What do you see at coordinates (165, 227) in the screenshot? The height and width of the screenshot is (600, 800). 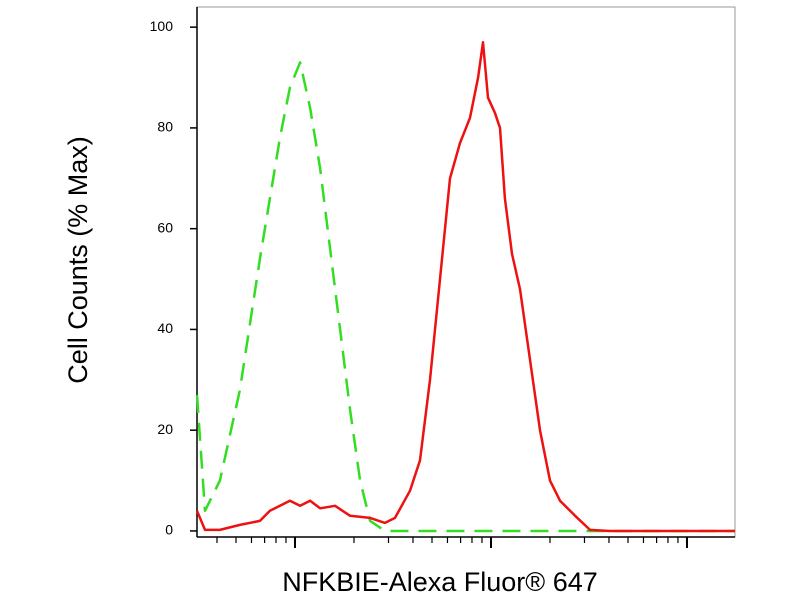 I see `y-tick-label: 60` at bounding box center [165, 227].